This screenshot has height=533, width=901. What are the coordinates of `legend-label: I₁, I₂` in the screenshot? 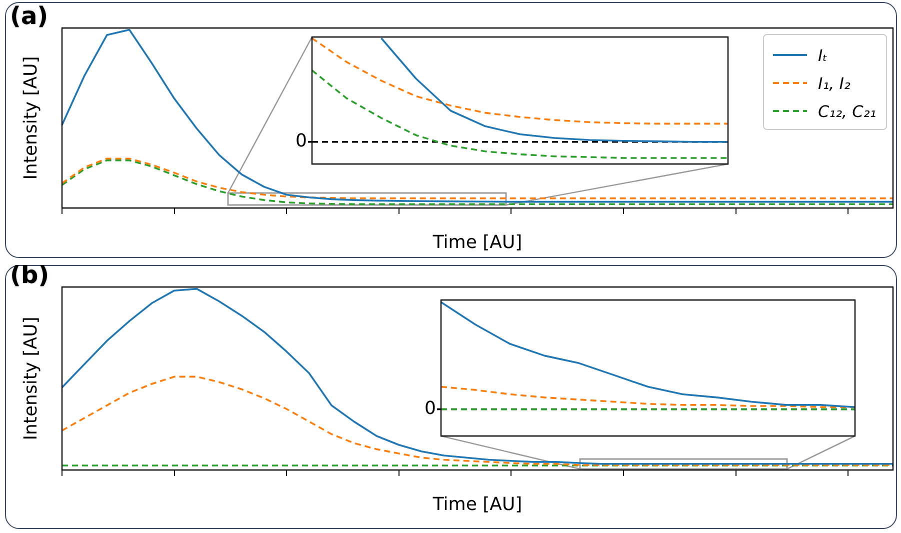 It's located at (834, 83).